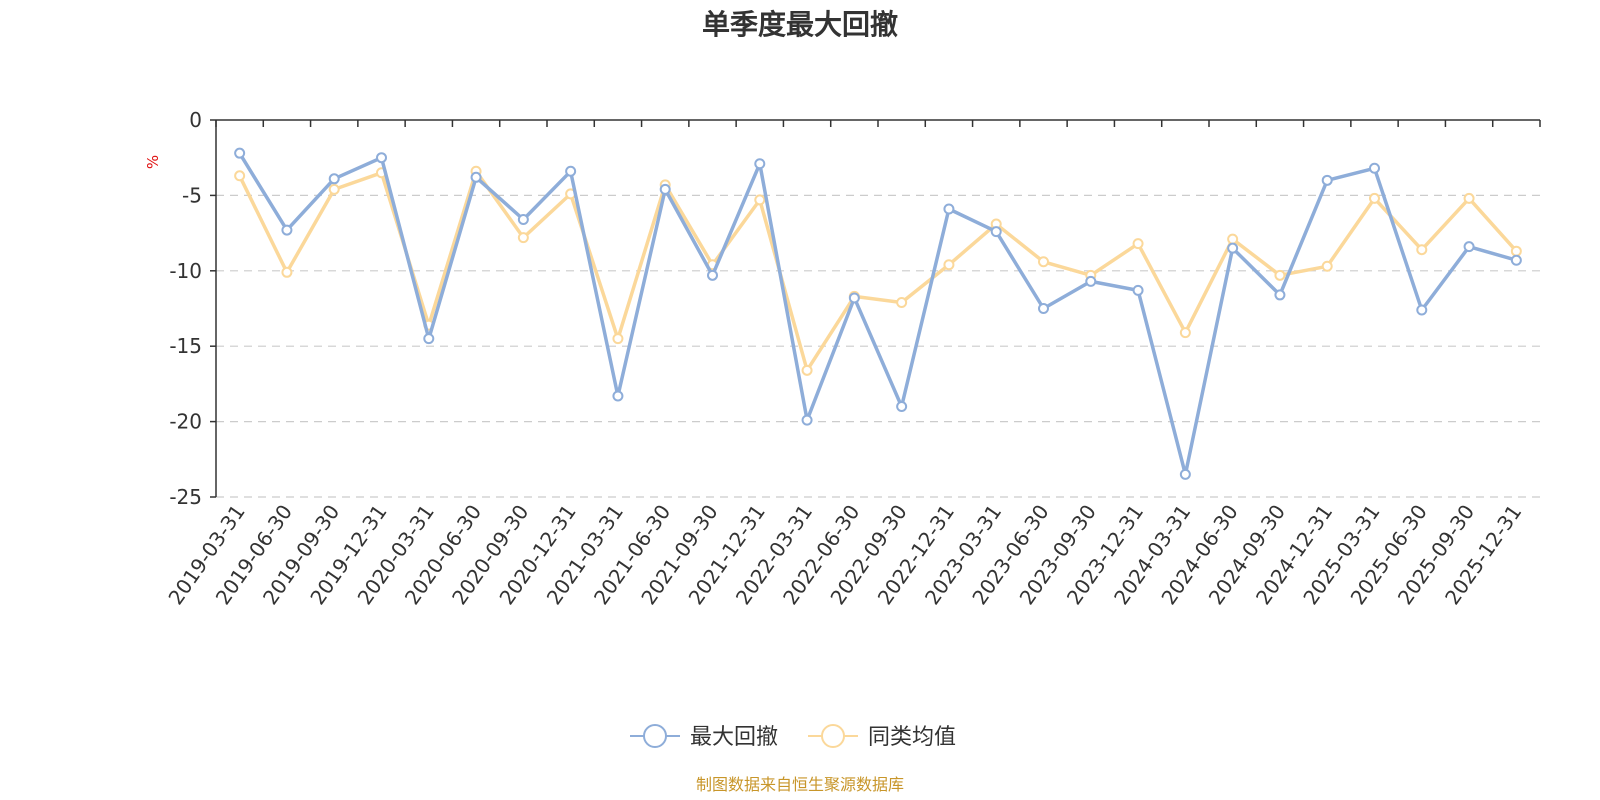  Describe the element at coordinates (185, 497) in the screenshot. I see `y-tick-label: -25` at that location.